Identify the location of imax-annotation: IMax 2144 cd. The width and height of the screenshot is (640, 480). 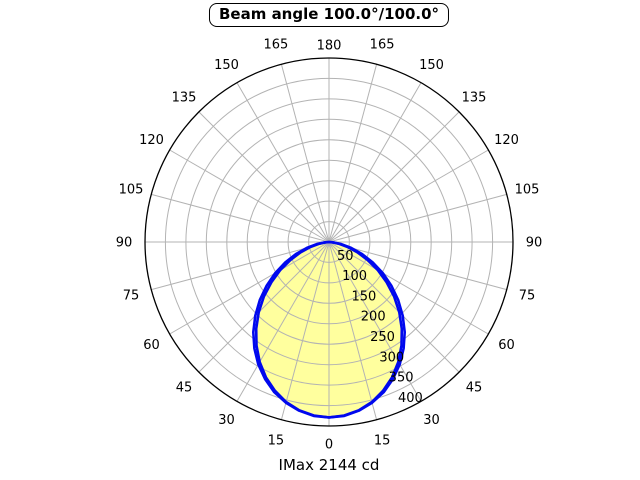
(329, 465).